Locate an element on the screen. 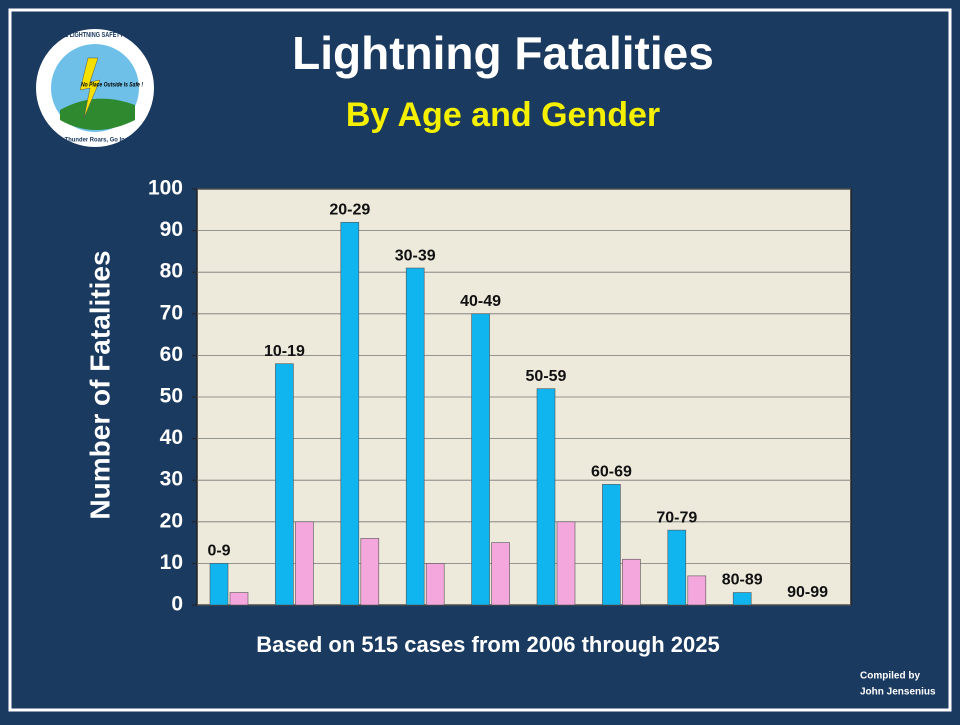 The image size is (960, 725). y-axis-label: Number of Fatalities is located at coordinates (99, 384).